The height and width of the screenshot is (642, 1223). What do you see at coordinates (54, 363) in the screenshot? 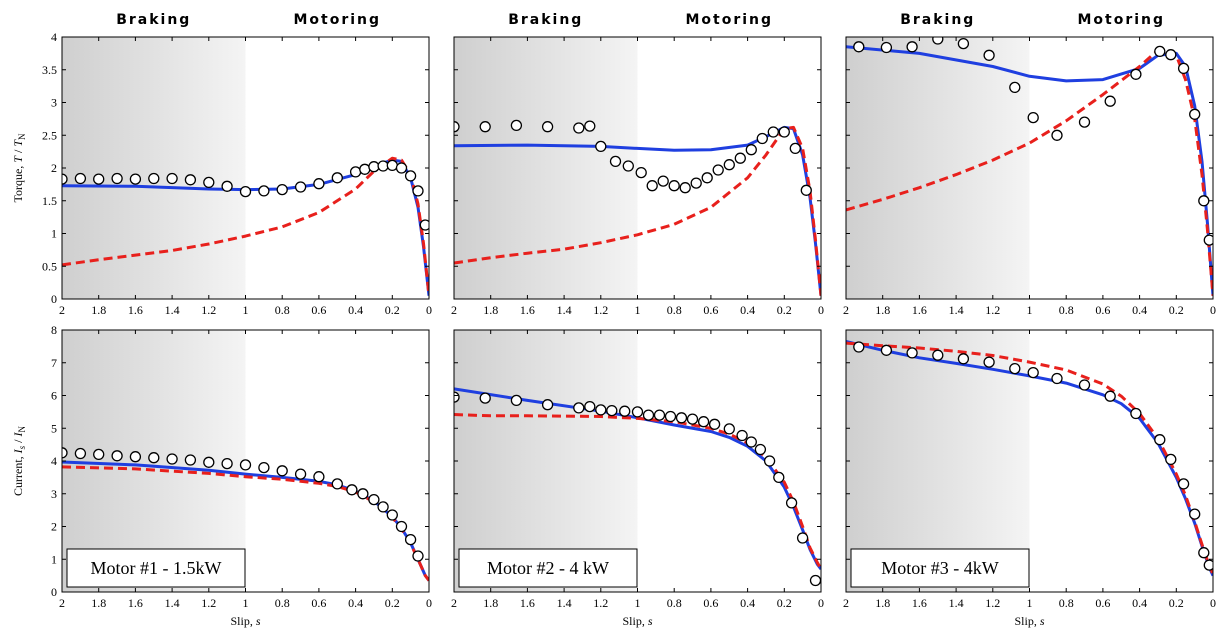
I see `y-tick-label: 7` at bounding box center [54, 363].